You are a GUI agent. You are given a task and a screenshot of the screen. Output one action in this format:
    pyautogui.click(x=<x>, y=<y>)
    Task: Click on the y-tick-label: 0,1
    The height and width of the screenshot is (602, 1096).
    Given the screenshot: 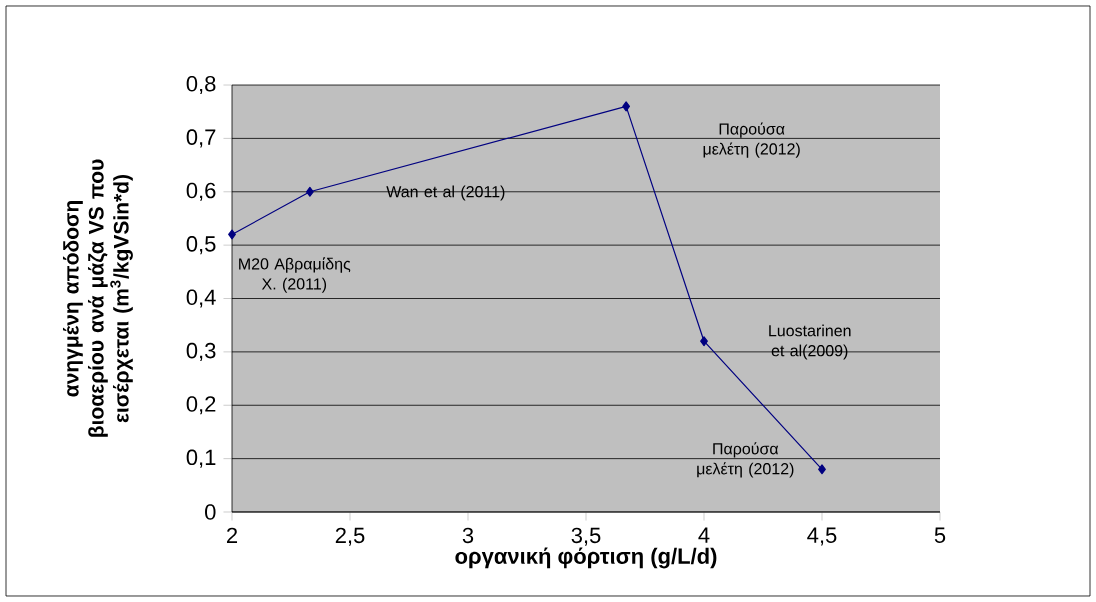 What is the action you would take?
    pyautogui.click(x=201, y=458)
    